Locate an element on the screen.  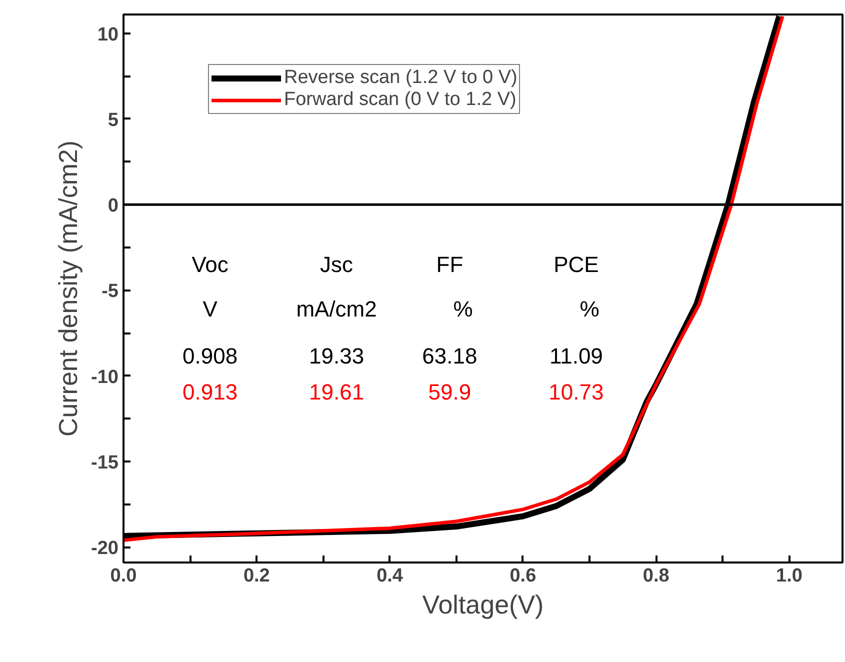
annotation: V is located at coordinates (210, 309).